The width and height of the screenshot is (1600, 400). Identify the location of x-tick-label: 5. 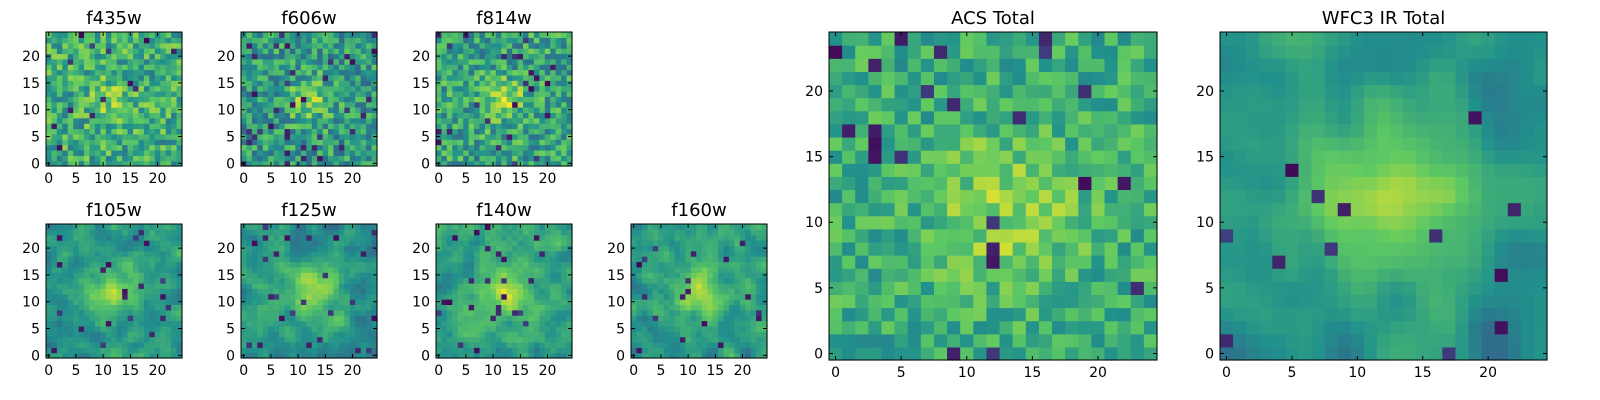
(75, 371).